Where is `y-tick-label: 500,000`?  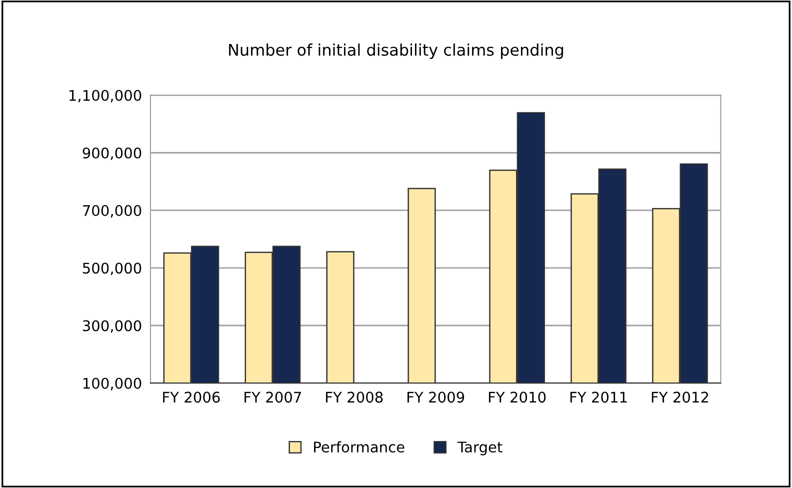
y-tick-label: 500,000 is located at coordinates (112, 269).